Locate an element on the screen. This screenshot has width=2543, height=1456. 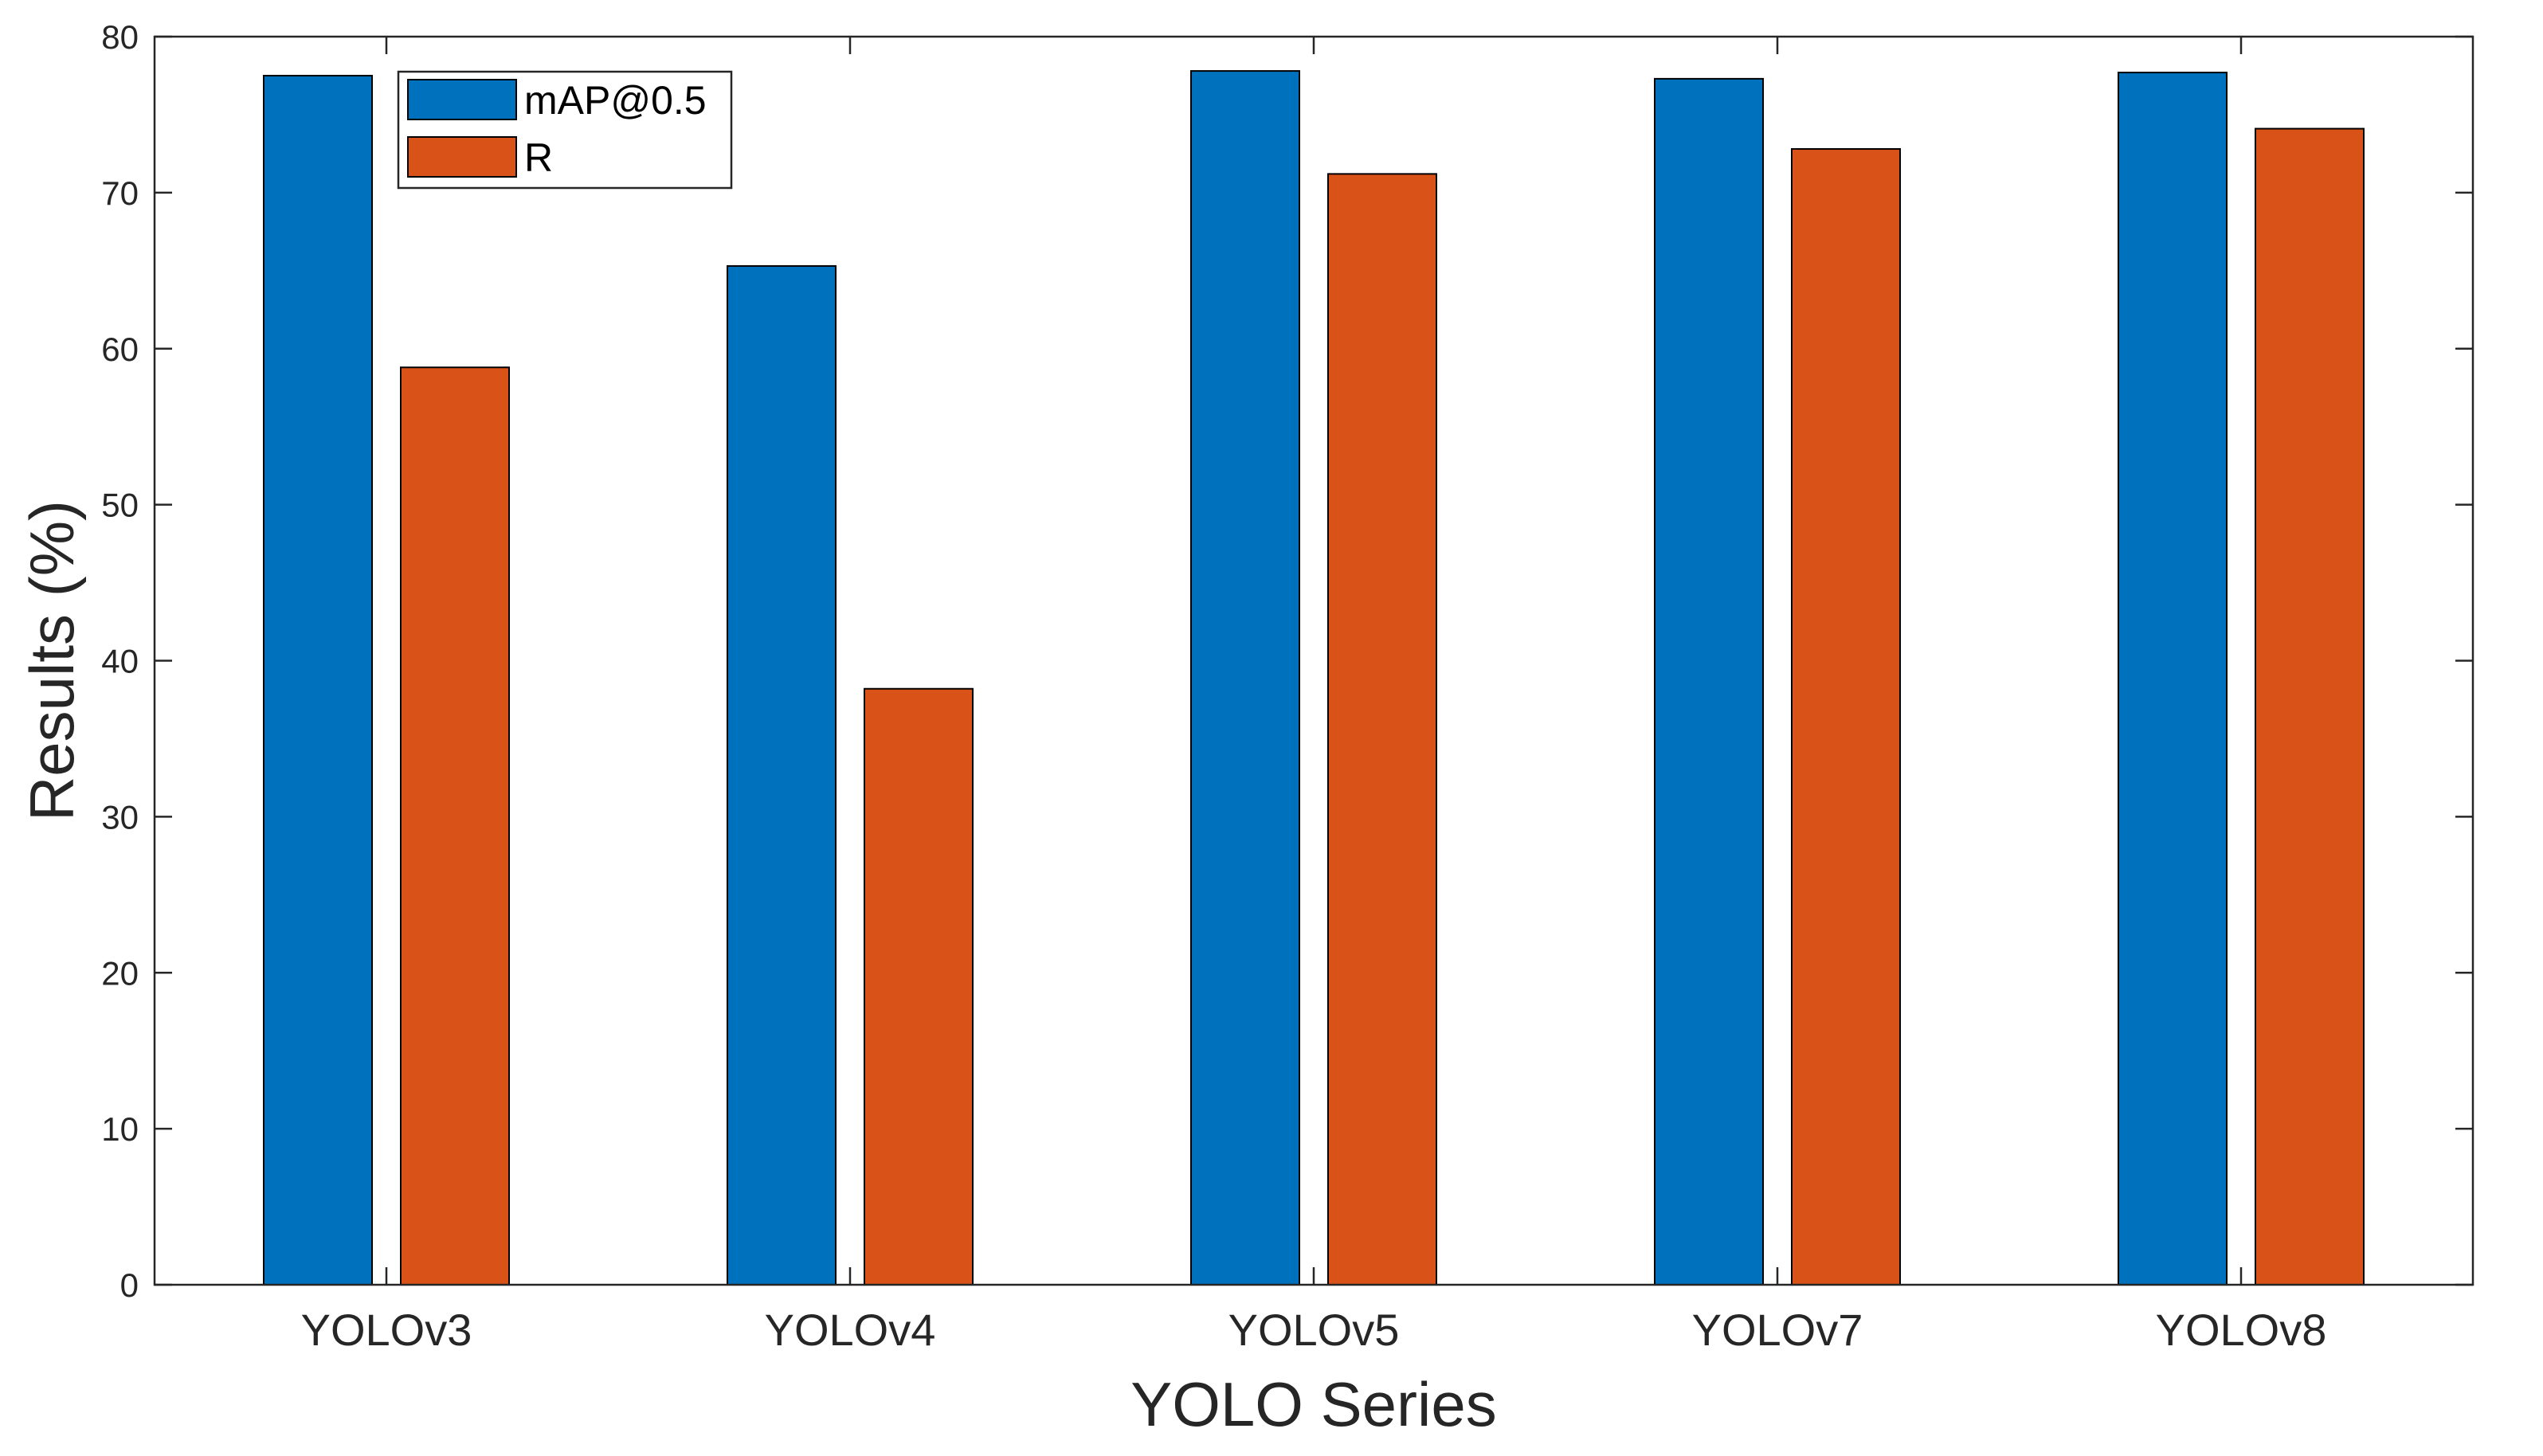
y-tick-label: 40 is located at coordinates (120, 661).